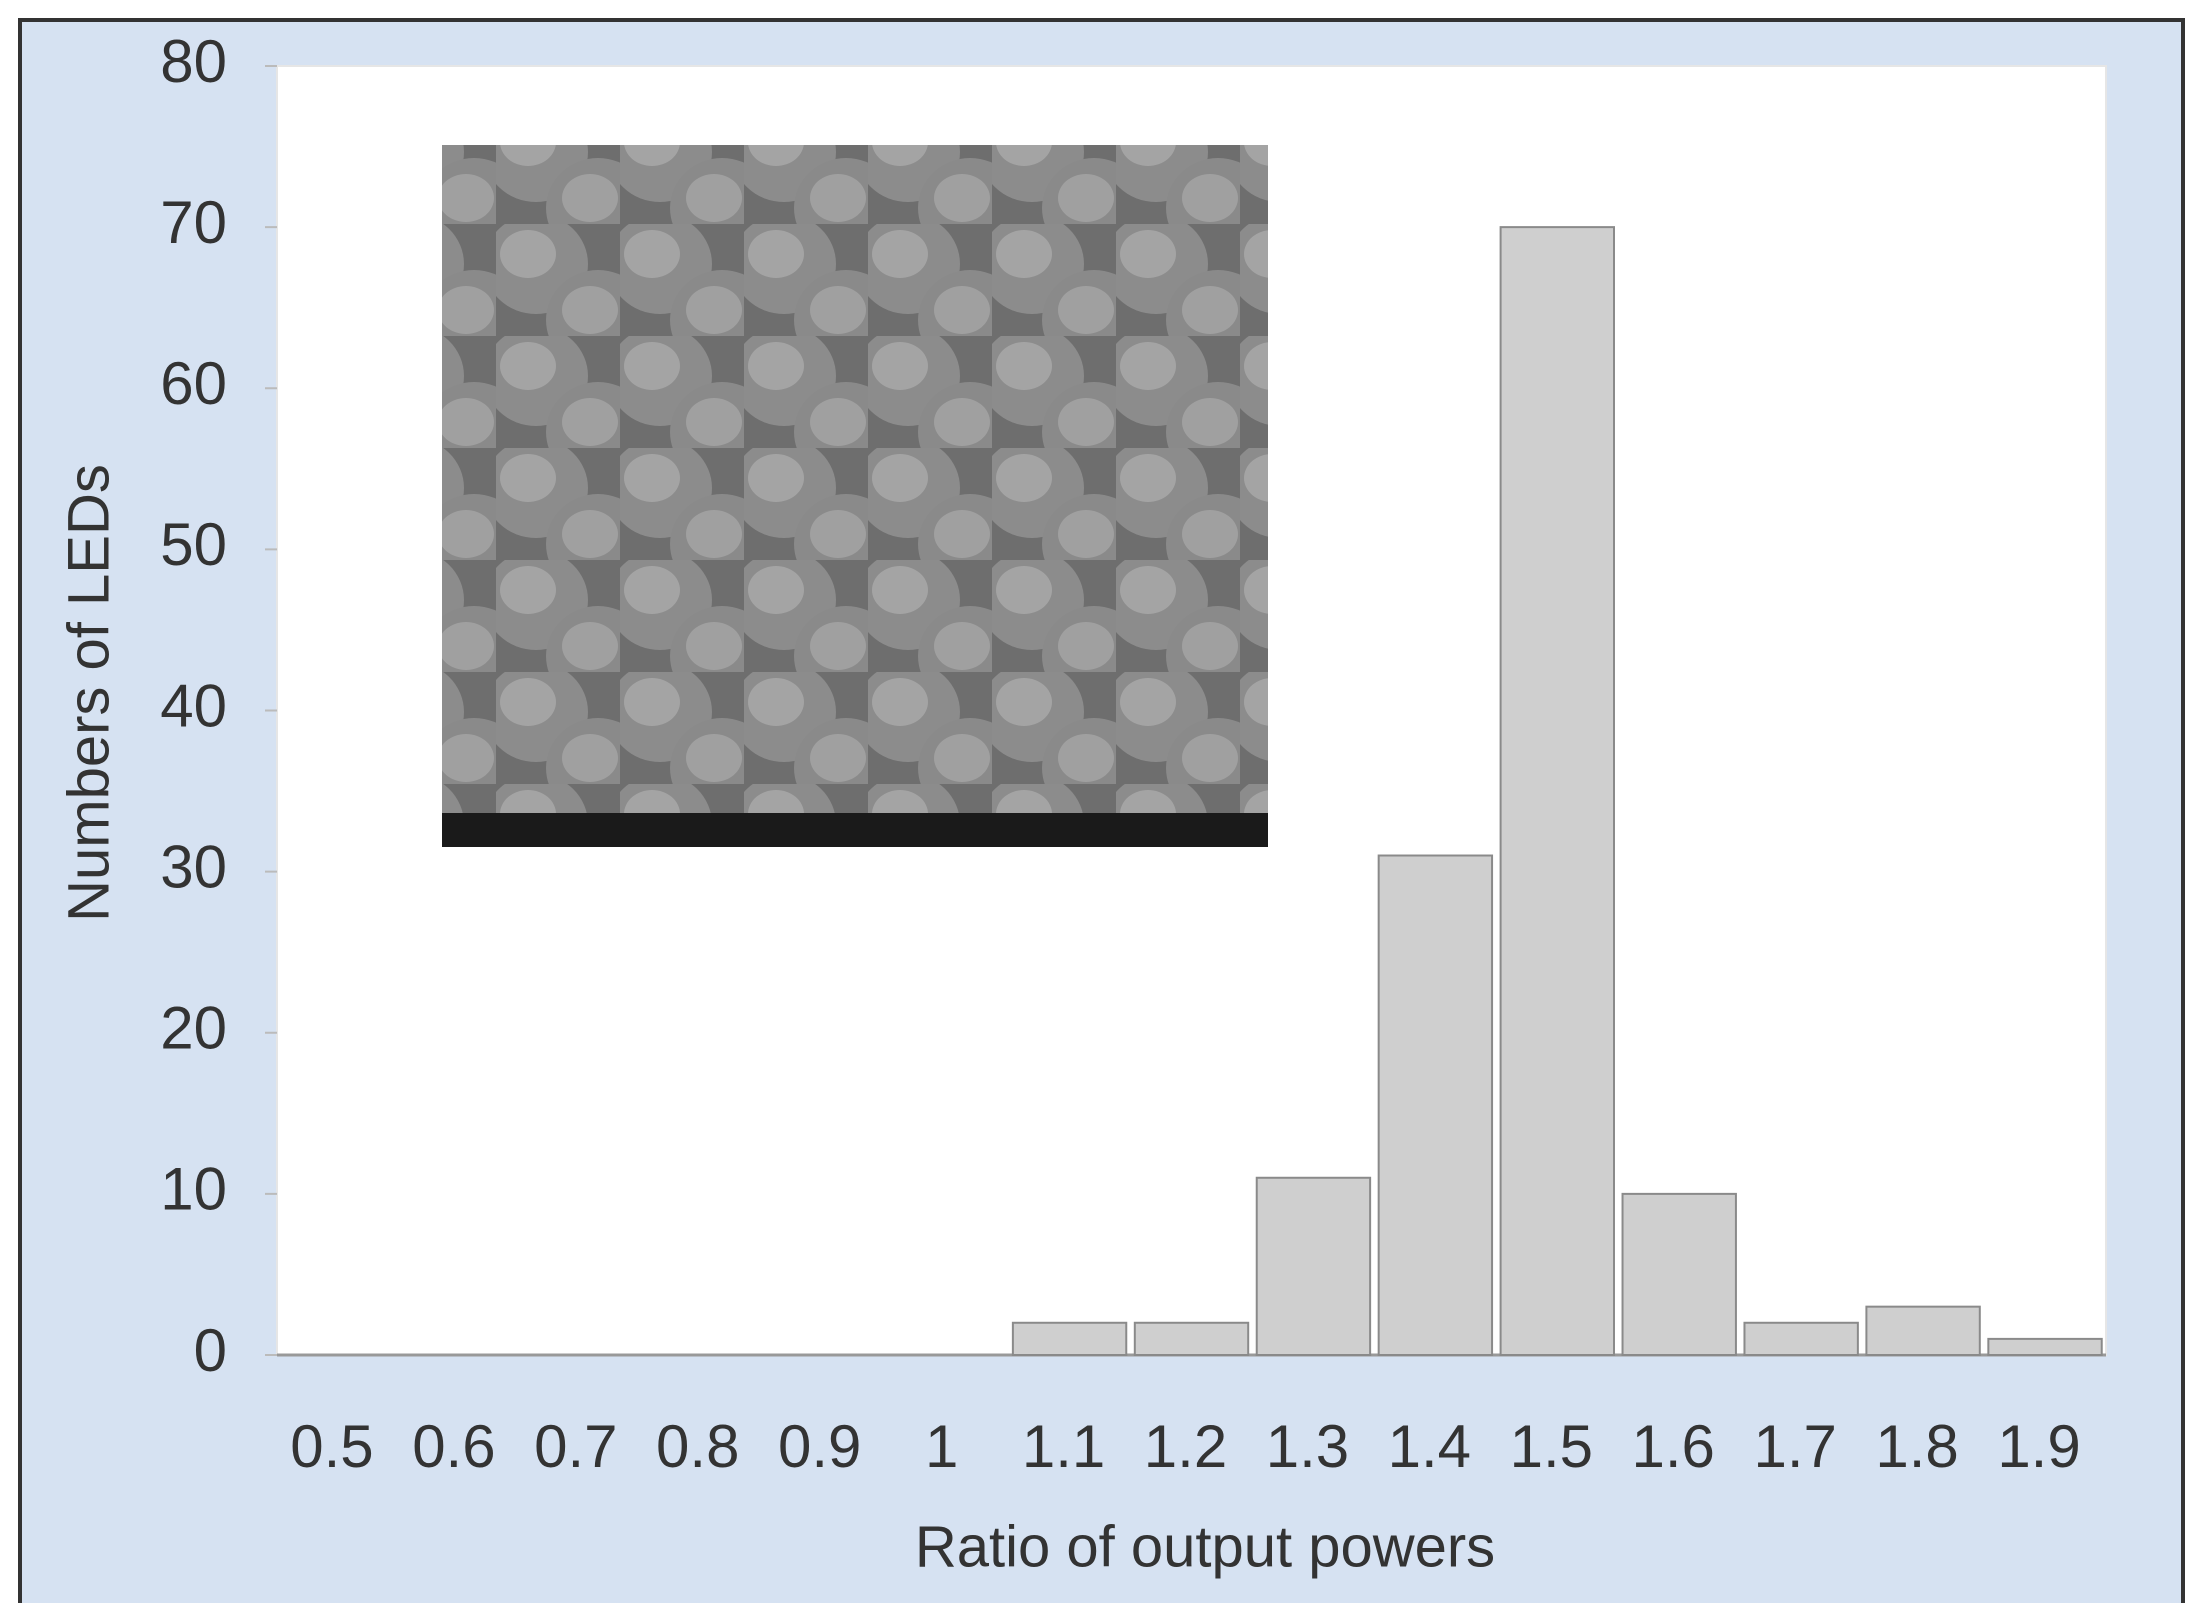 This screenshot has width=2201, height=1608. What do you see at coordinates (193, 383) in the screenshot?
I see `y-tick-label: 60` at bounding box center [193, 383].